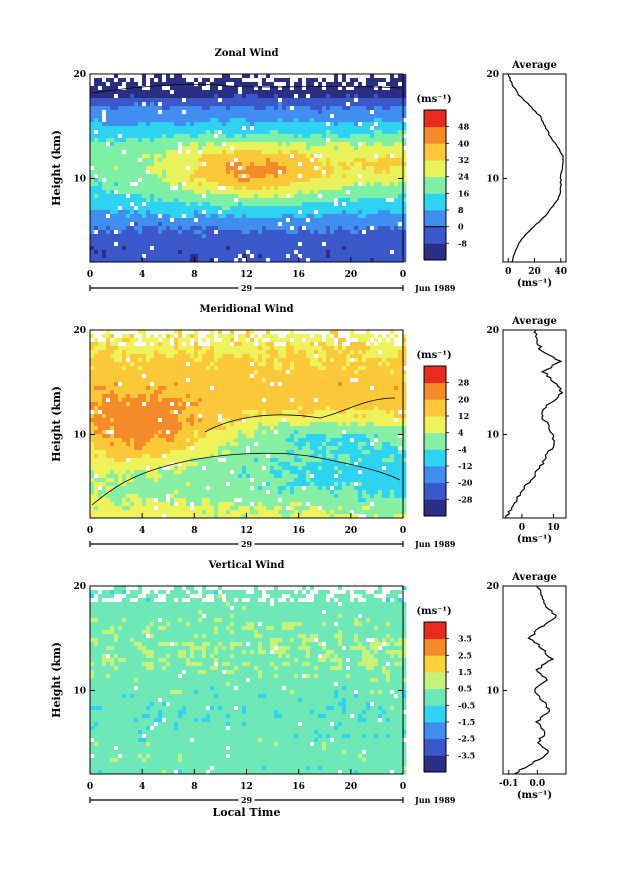 This screenshot has height=873, width=617. What do you see at coordinates (246, 565) in the screenshot?
I see `panel-3-title: Vertical Wind` at bounding box center [246, 565].